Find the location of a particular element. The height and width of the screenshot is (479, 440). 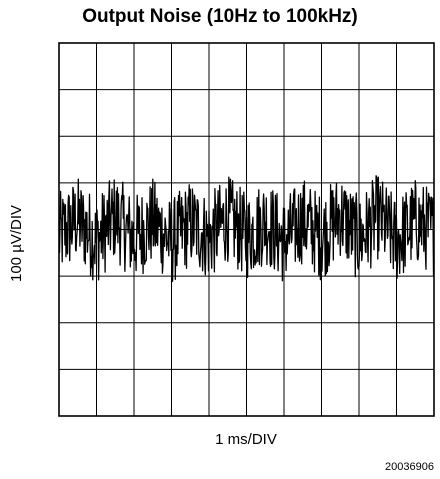

chart-title: Output Noise (10Hz to 100kHz) is located at coordinates (220, 16).